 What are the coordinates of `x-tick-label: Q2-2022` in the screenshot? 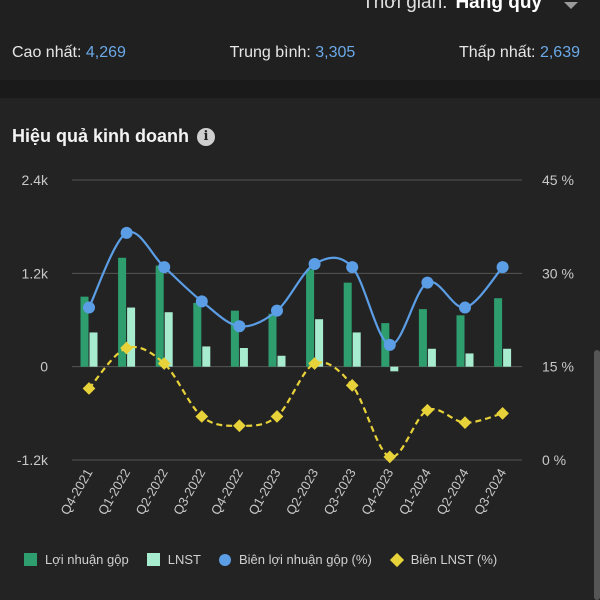 It's located at (152, 491).